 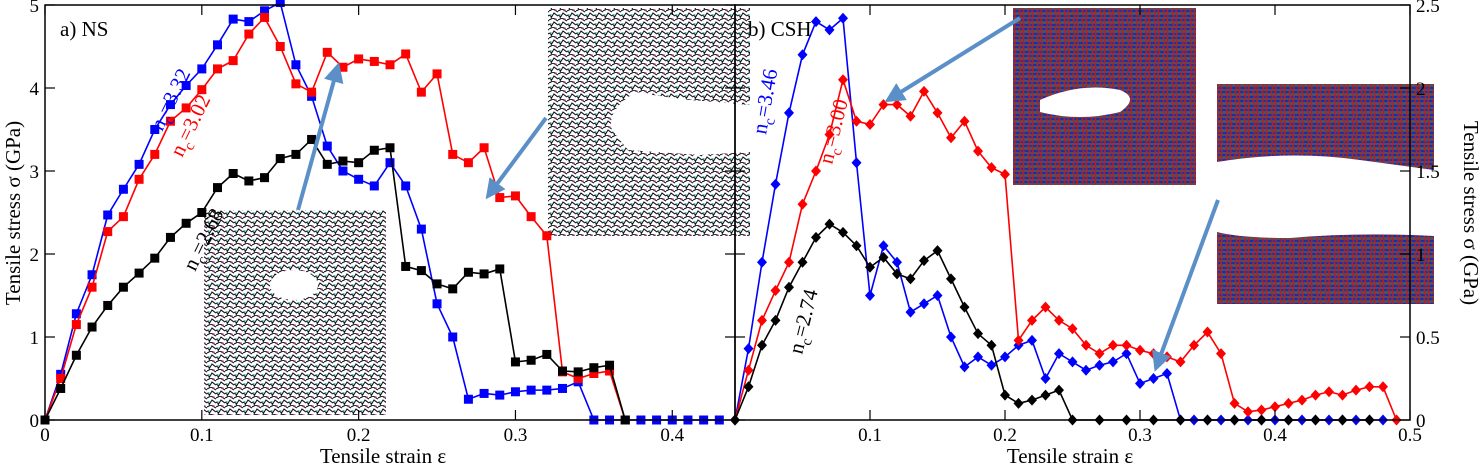 I want to click on csh-x-tick-label-0: 0.1, so click(x=870, y=435).